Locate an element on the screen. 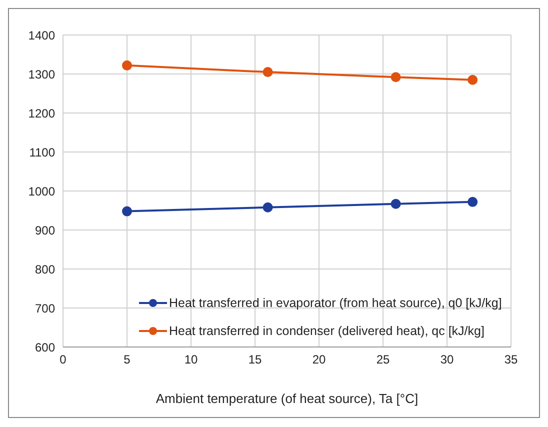 The width and height of the screenshot is (548, 427). y-tick-label: 600 is located at coordinates (45, 347).